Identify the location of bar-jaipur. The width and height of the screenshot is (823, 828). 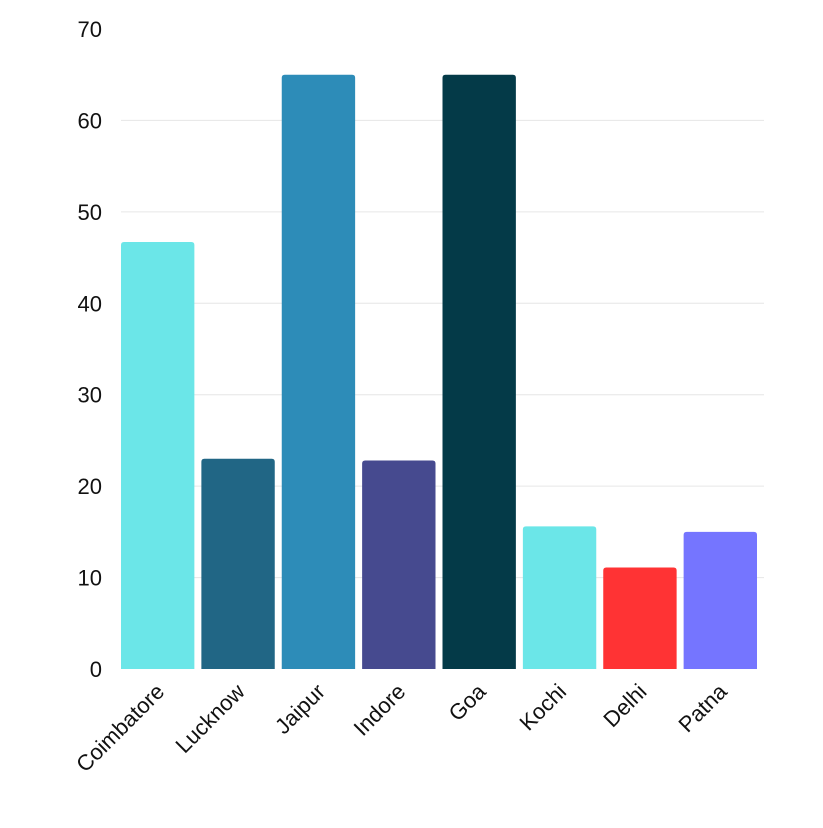
(318, 371).